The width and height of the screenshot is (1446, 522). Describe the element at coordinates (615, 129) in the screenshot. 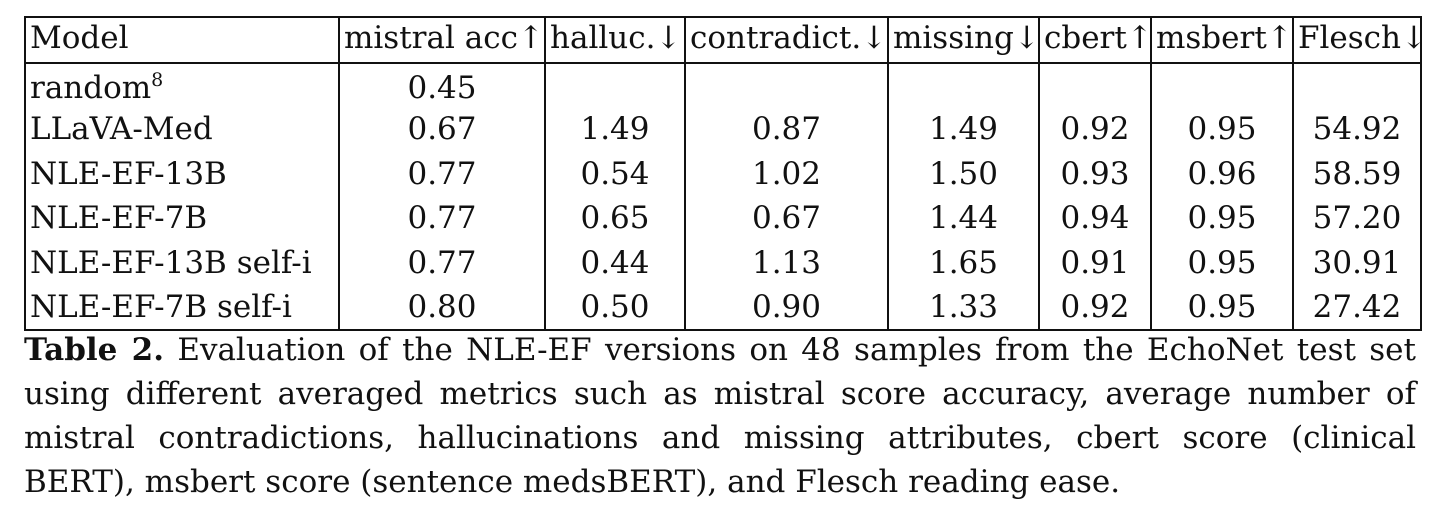

I see `halluc-cell: 1.49` at that location.